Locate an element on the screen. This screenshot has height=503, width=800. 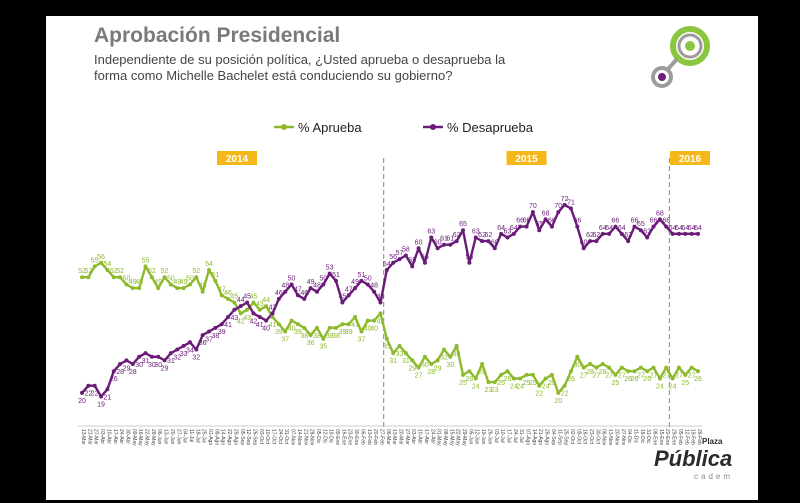
x-tick-label: 12-Sep is located at coordinates (248, 437).